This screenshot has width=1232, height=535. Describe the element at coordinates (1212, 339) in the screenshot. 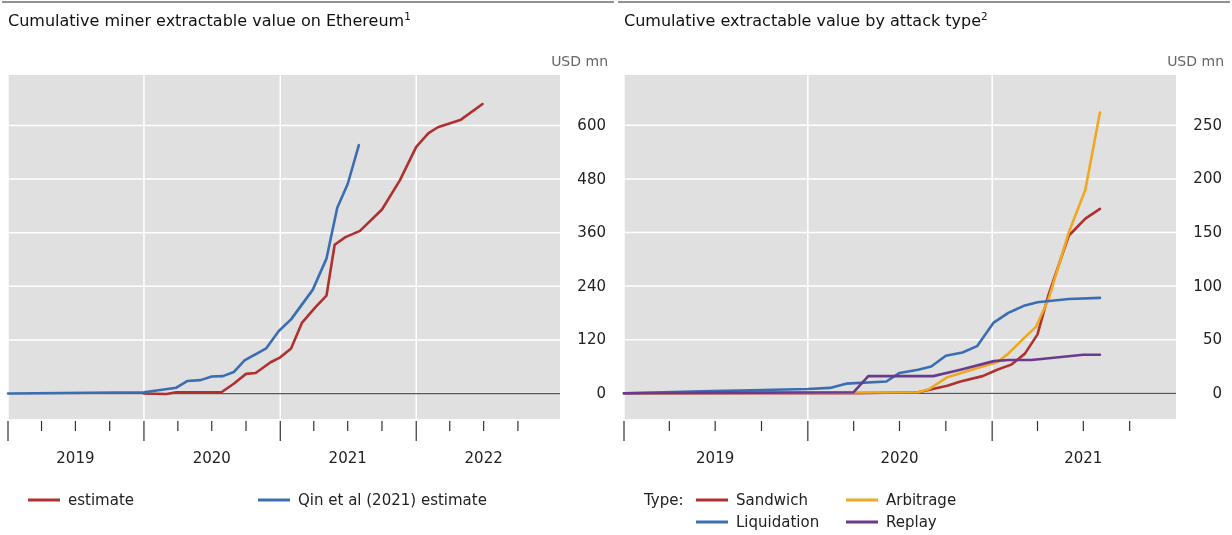

I see `y-tick-label: 50` at that location.